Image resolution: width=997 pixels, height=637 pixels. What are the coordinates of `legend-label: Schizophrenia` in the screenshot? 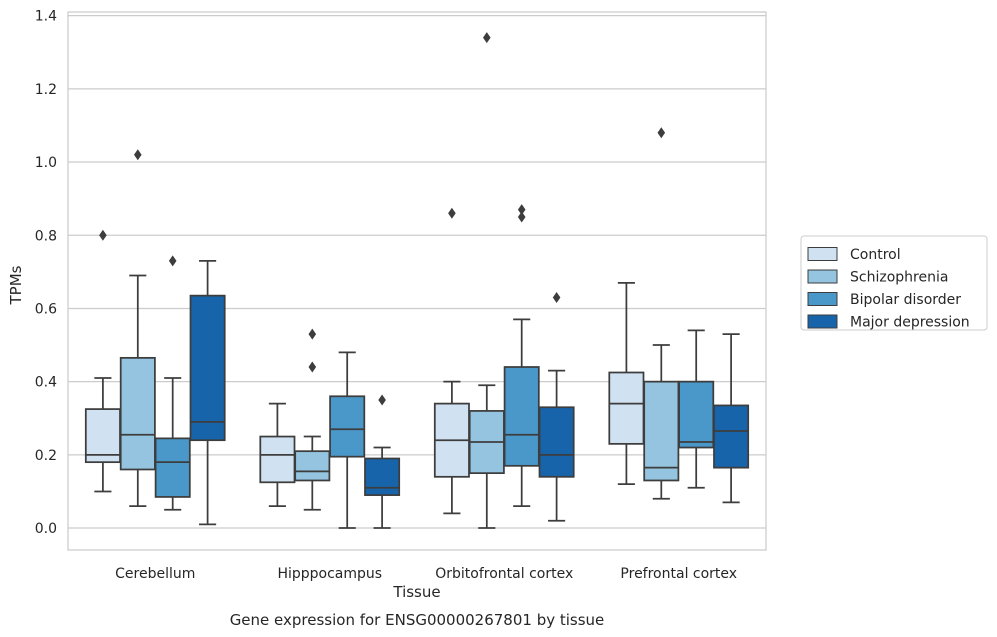 It's located at (899, 278).